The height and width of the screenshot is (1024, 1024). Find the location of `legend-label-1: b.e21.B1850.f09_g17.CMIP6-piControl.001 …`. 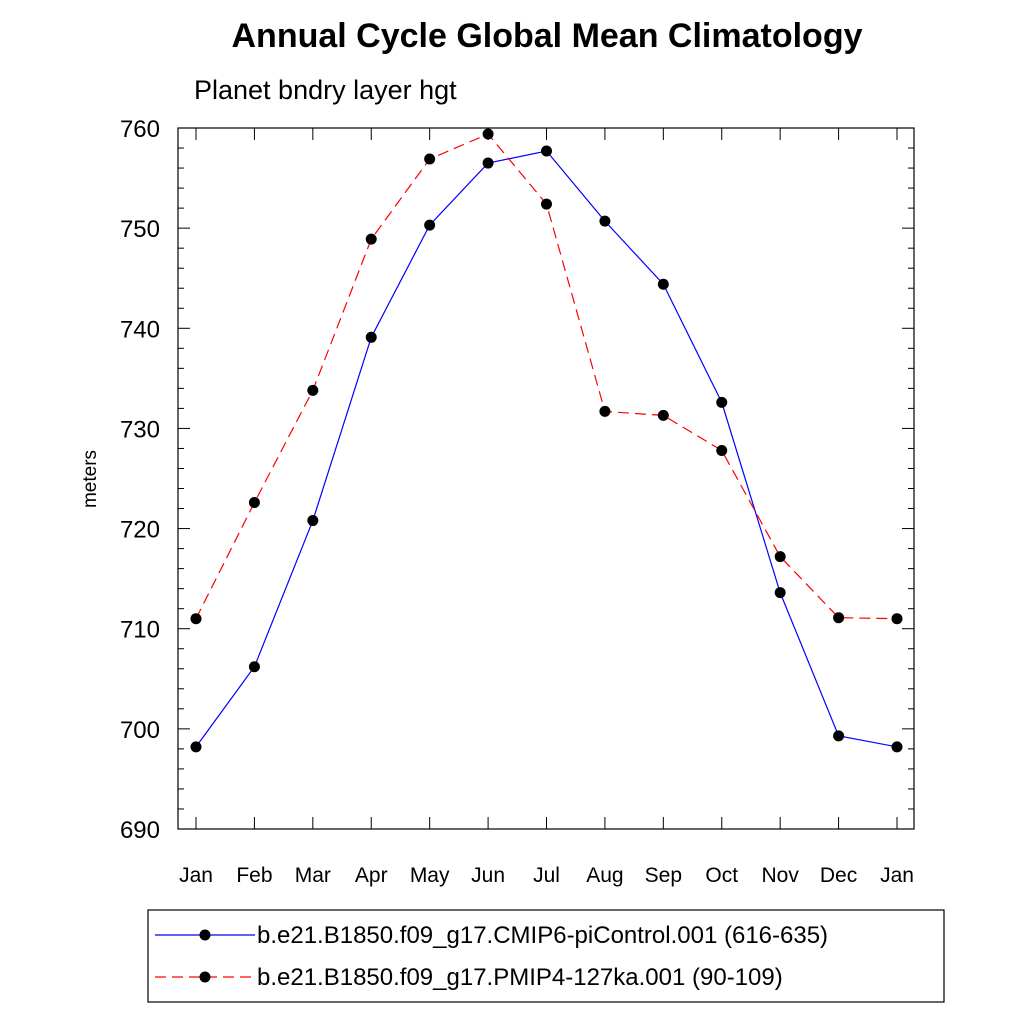

legend-label-1: b.e21.B1850.f09_g17.CMIP6-piControl.001 … is located at coordinates (542, 935).